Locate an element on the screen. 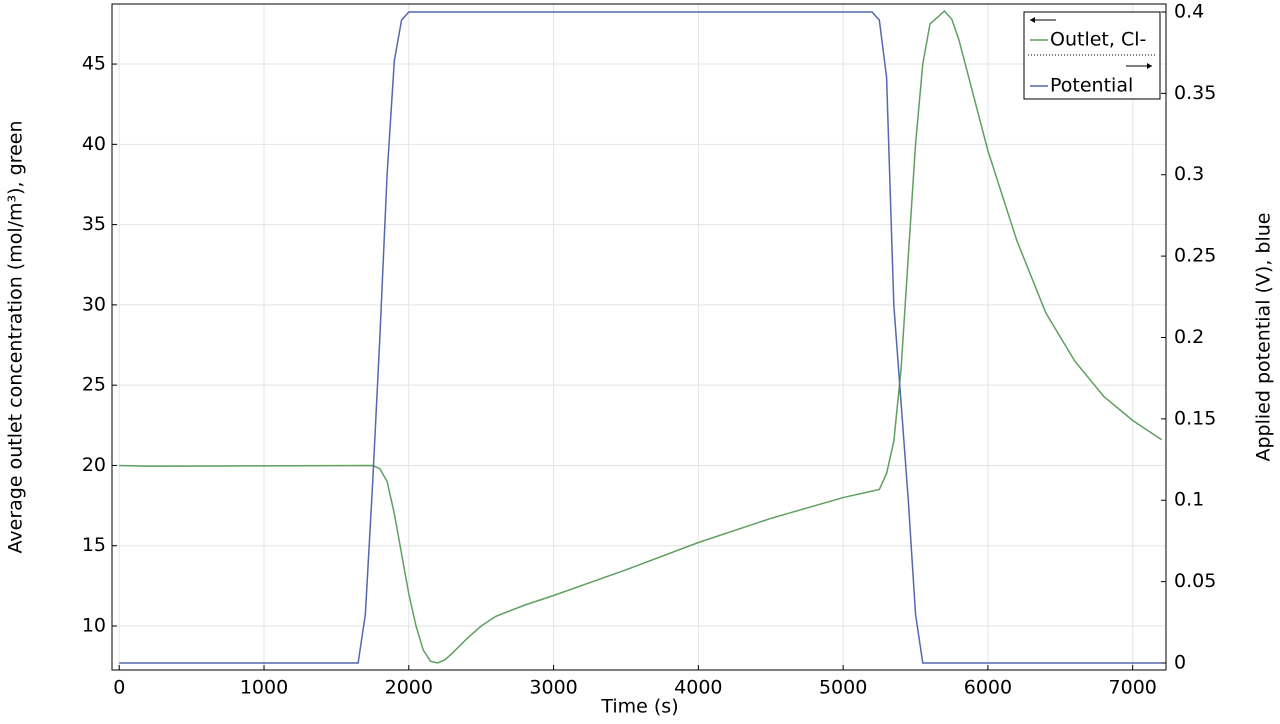  y2-tick-label: 0.3 is located at coordinates (1189, 174).